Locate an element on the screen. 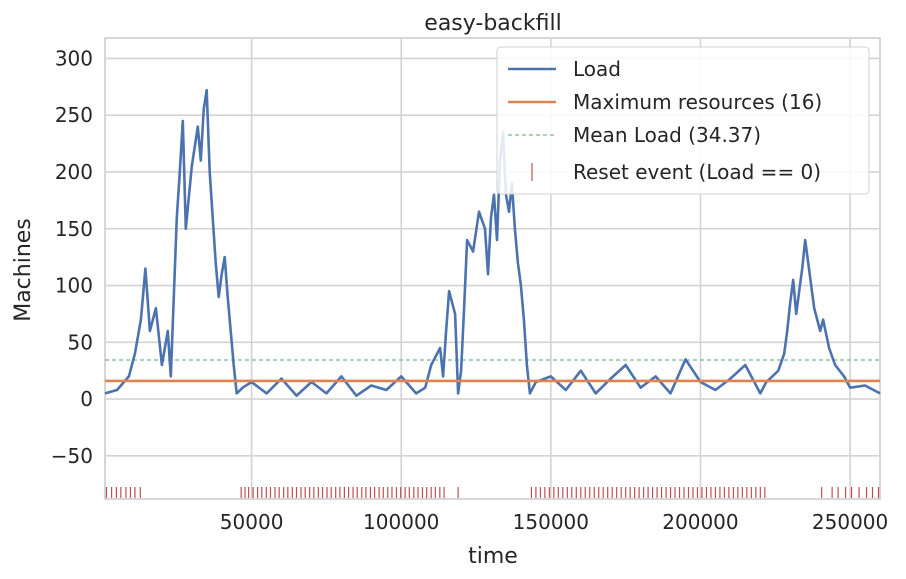 The image size is (906, 579). legend-label-reset-event: Reset event (Load == 0) is located at coordinates (697, 172).